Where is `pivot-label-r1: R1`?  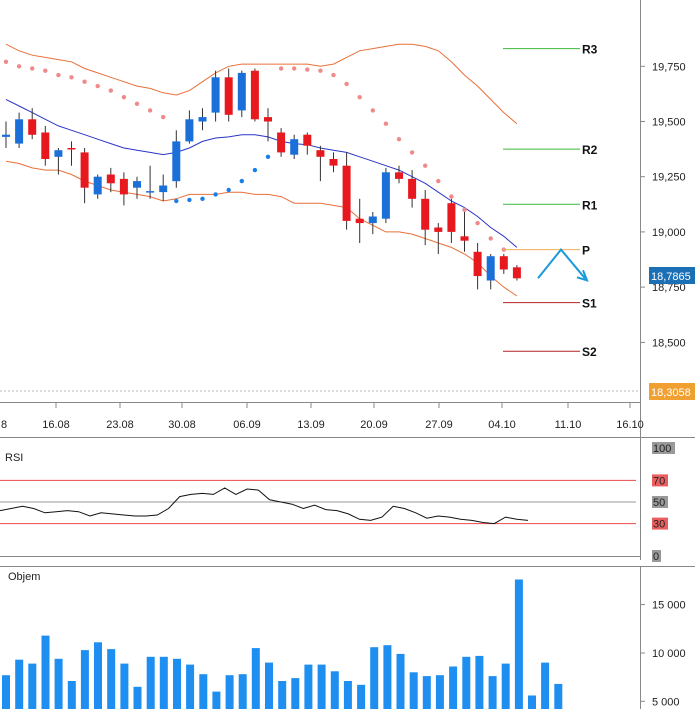 pivot-label-r1: R1 is located at coordinates (590, 205).